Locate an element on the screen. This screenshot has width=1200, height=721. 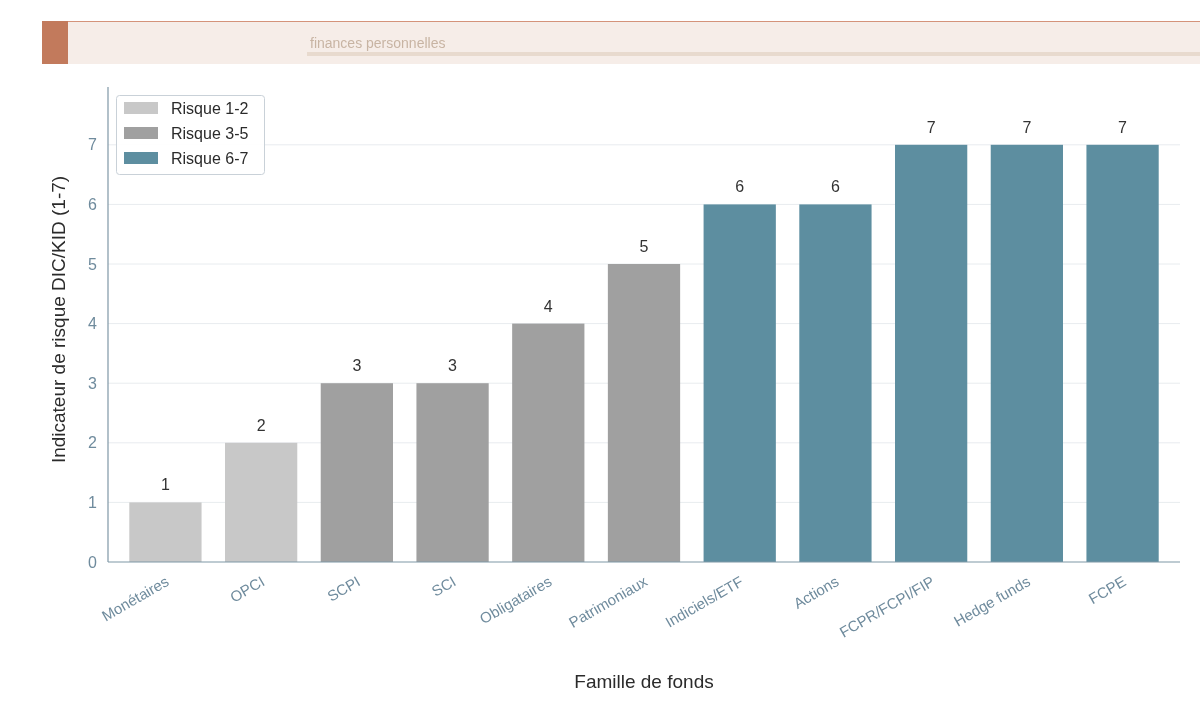
y-tick-label: 5 is located at coordinates (93, 264).